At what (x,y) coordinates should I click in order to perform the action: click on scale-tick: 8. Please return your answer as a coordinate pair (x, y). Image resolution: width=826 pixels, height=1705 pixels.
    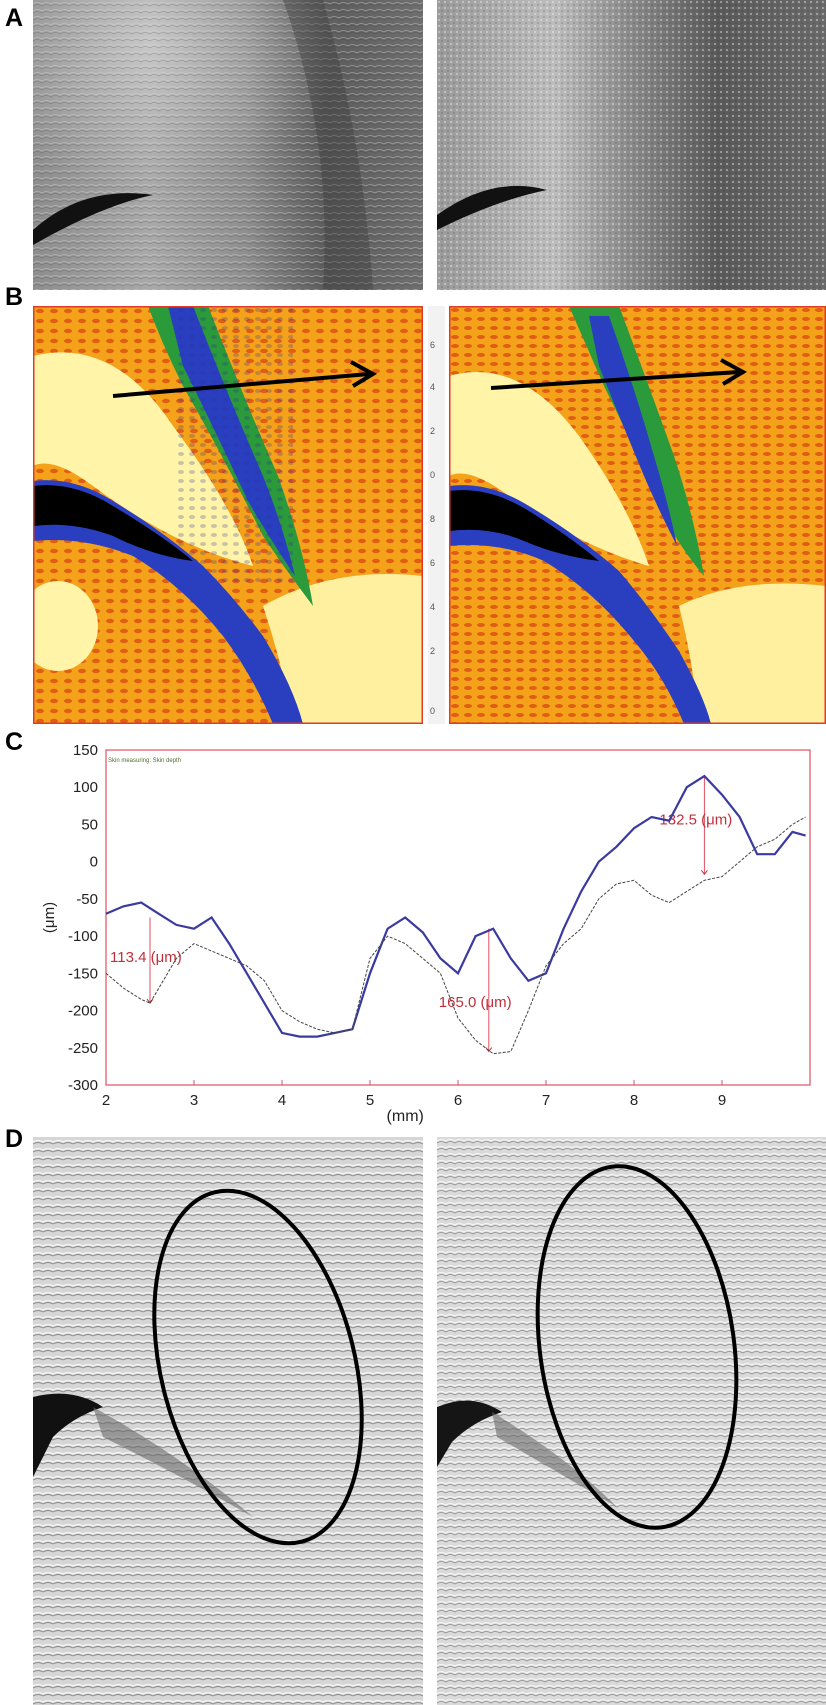
    Looking at the image, I should click on (433, 519).